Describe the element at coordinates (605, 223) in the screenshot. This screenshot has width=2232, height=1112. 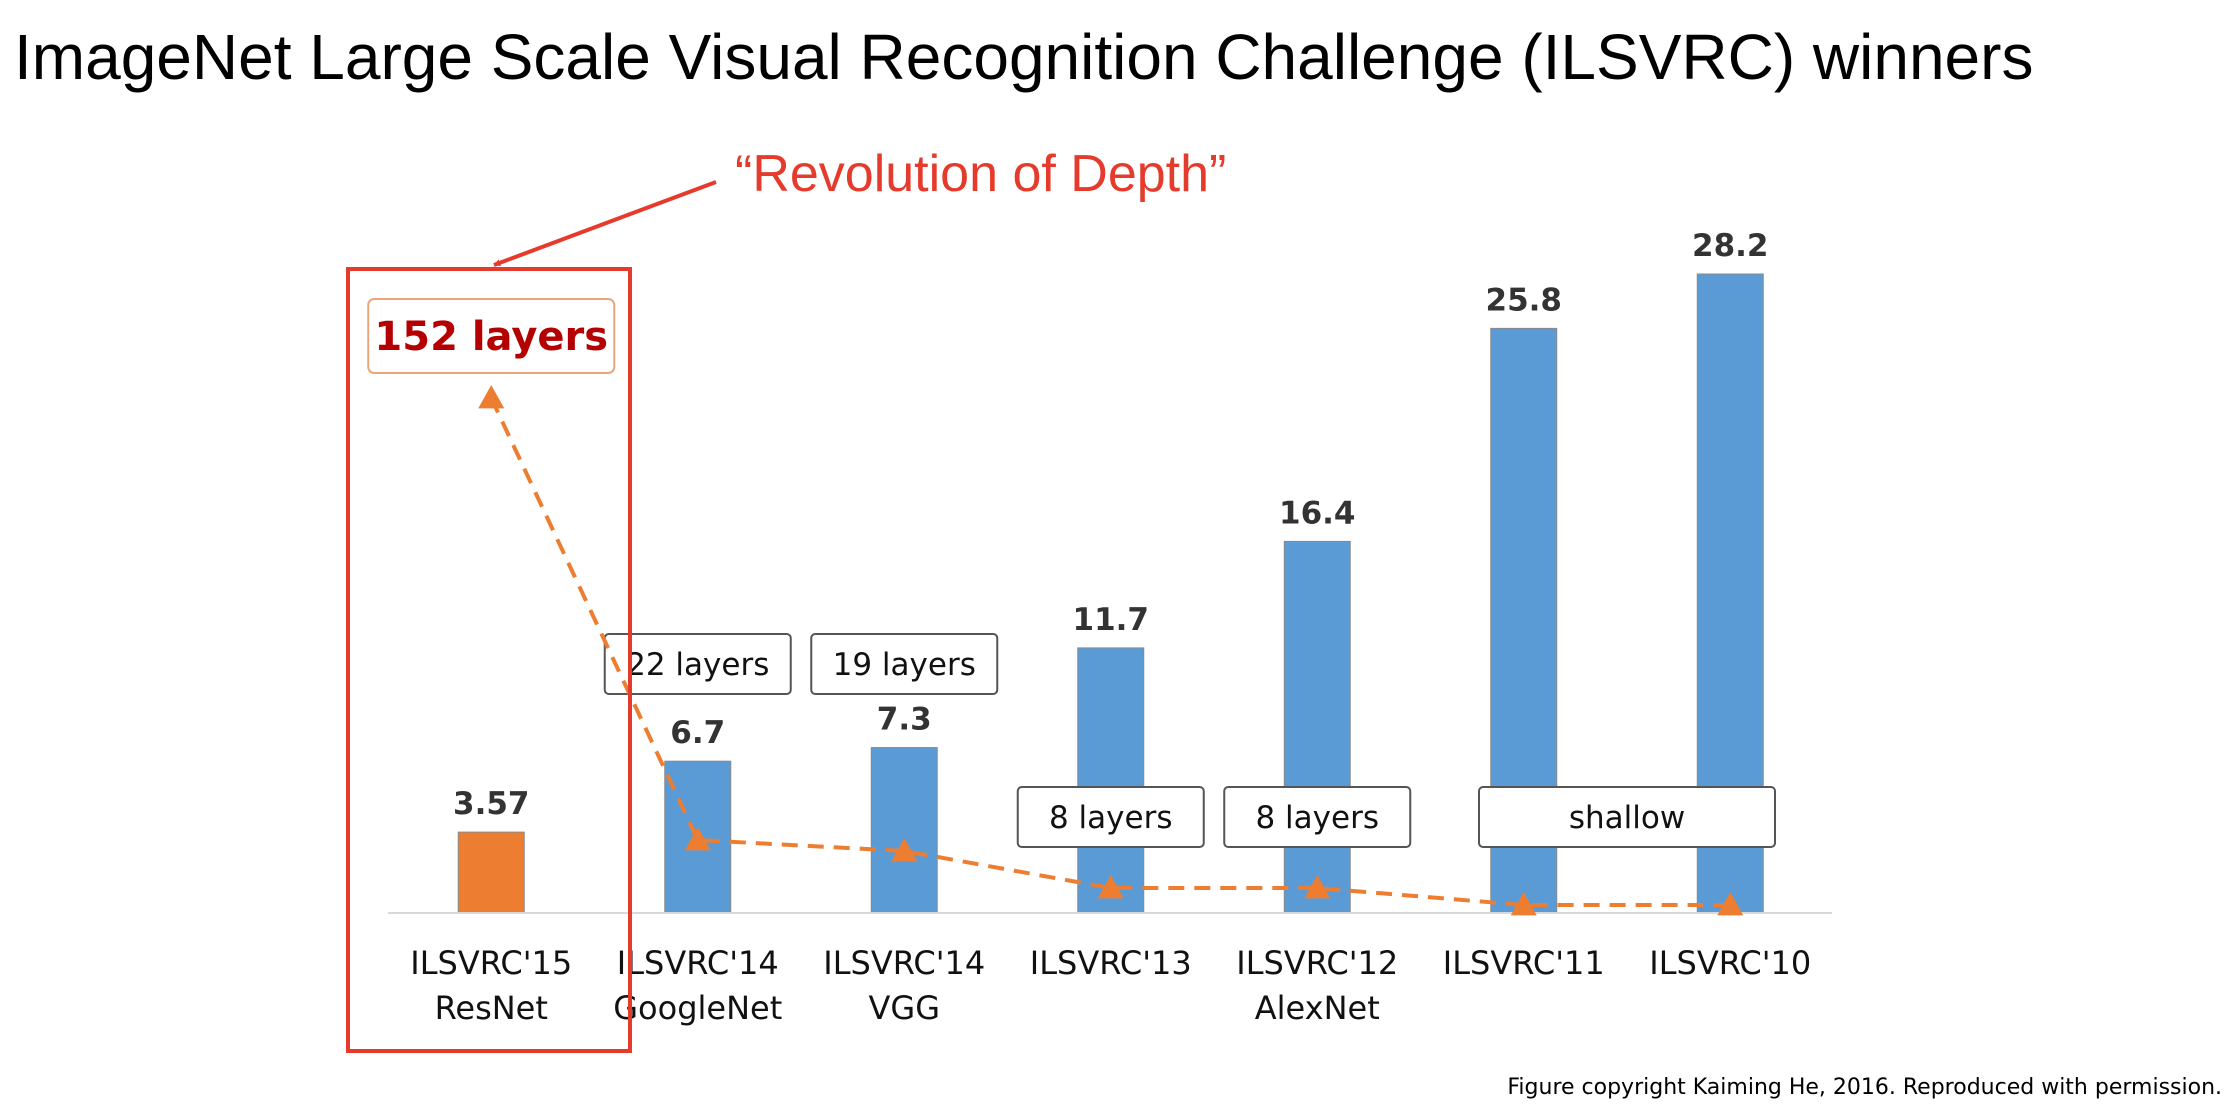
I see `revolution-of-depth-arrow` at that location.